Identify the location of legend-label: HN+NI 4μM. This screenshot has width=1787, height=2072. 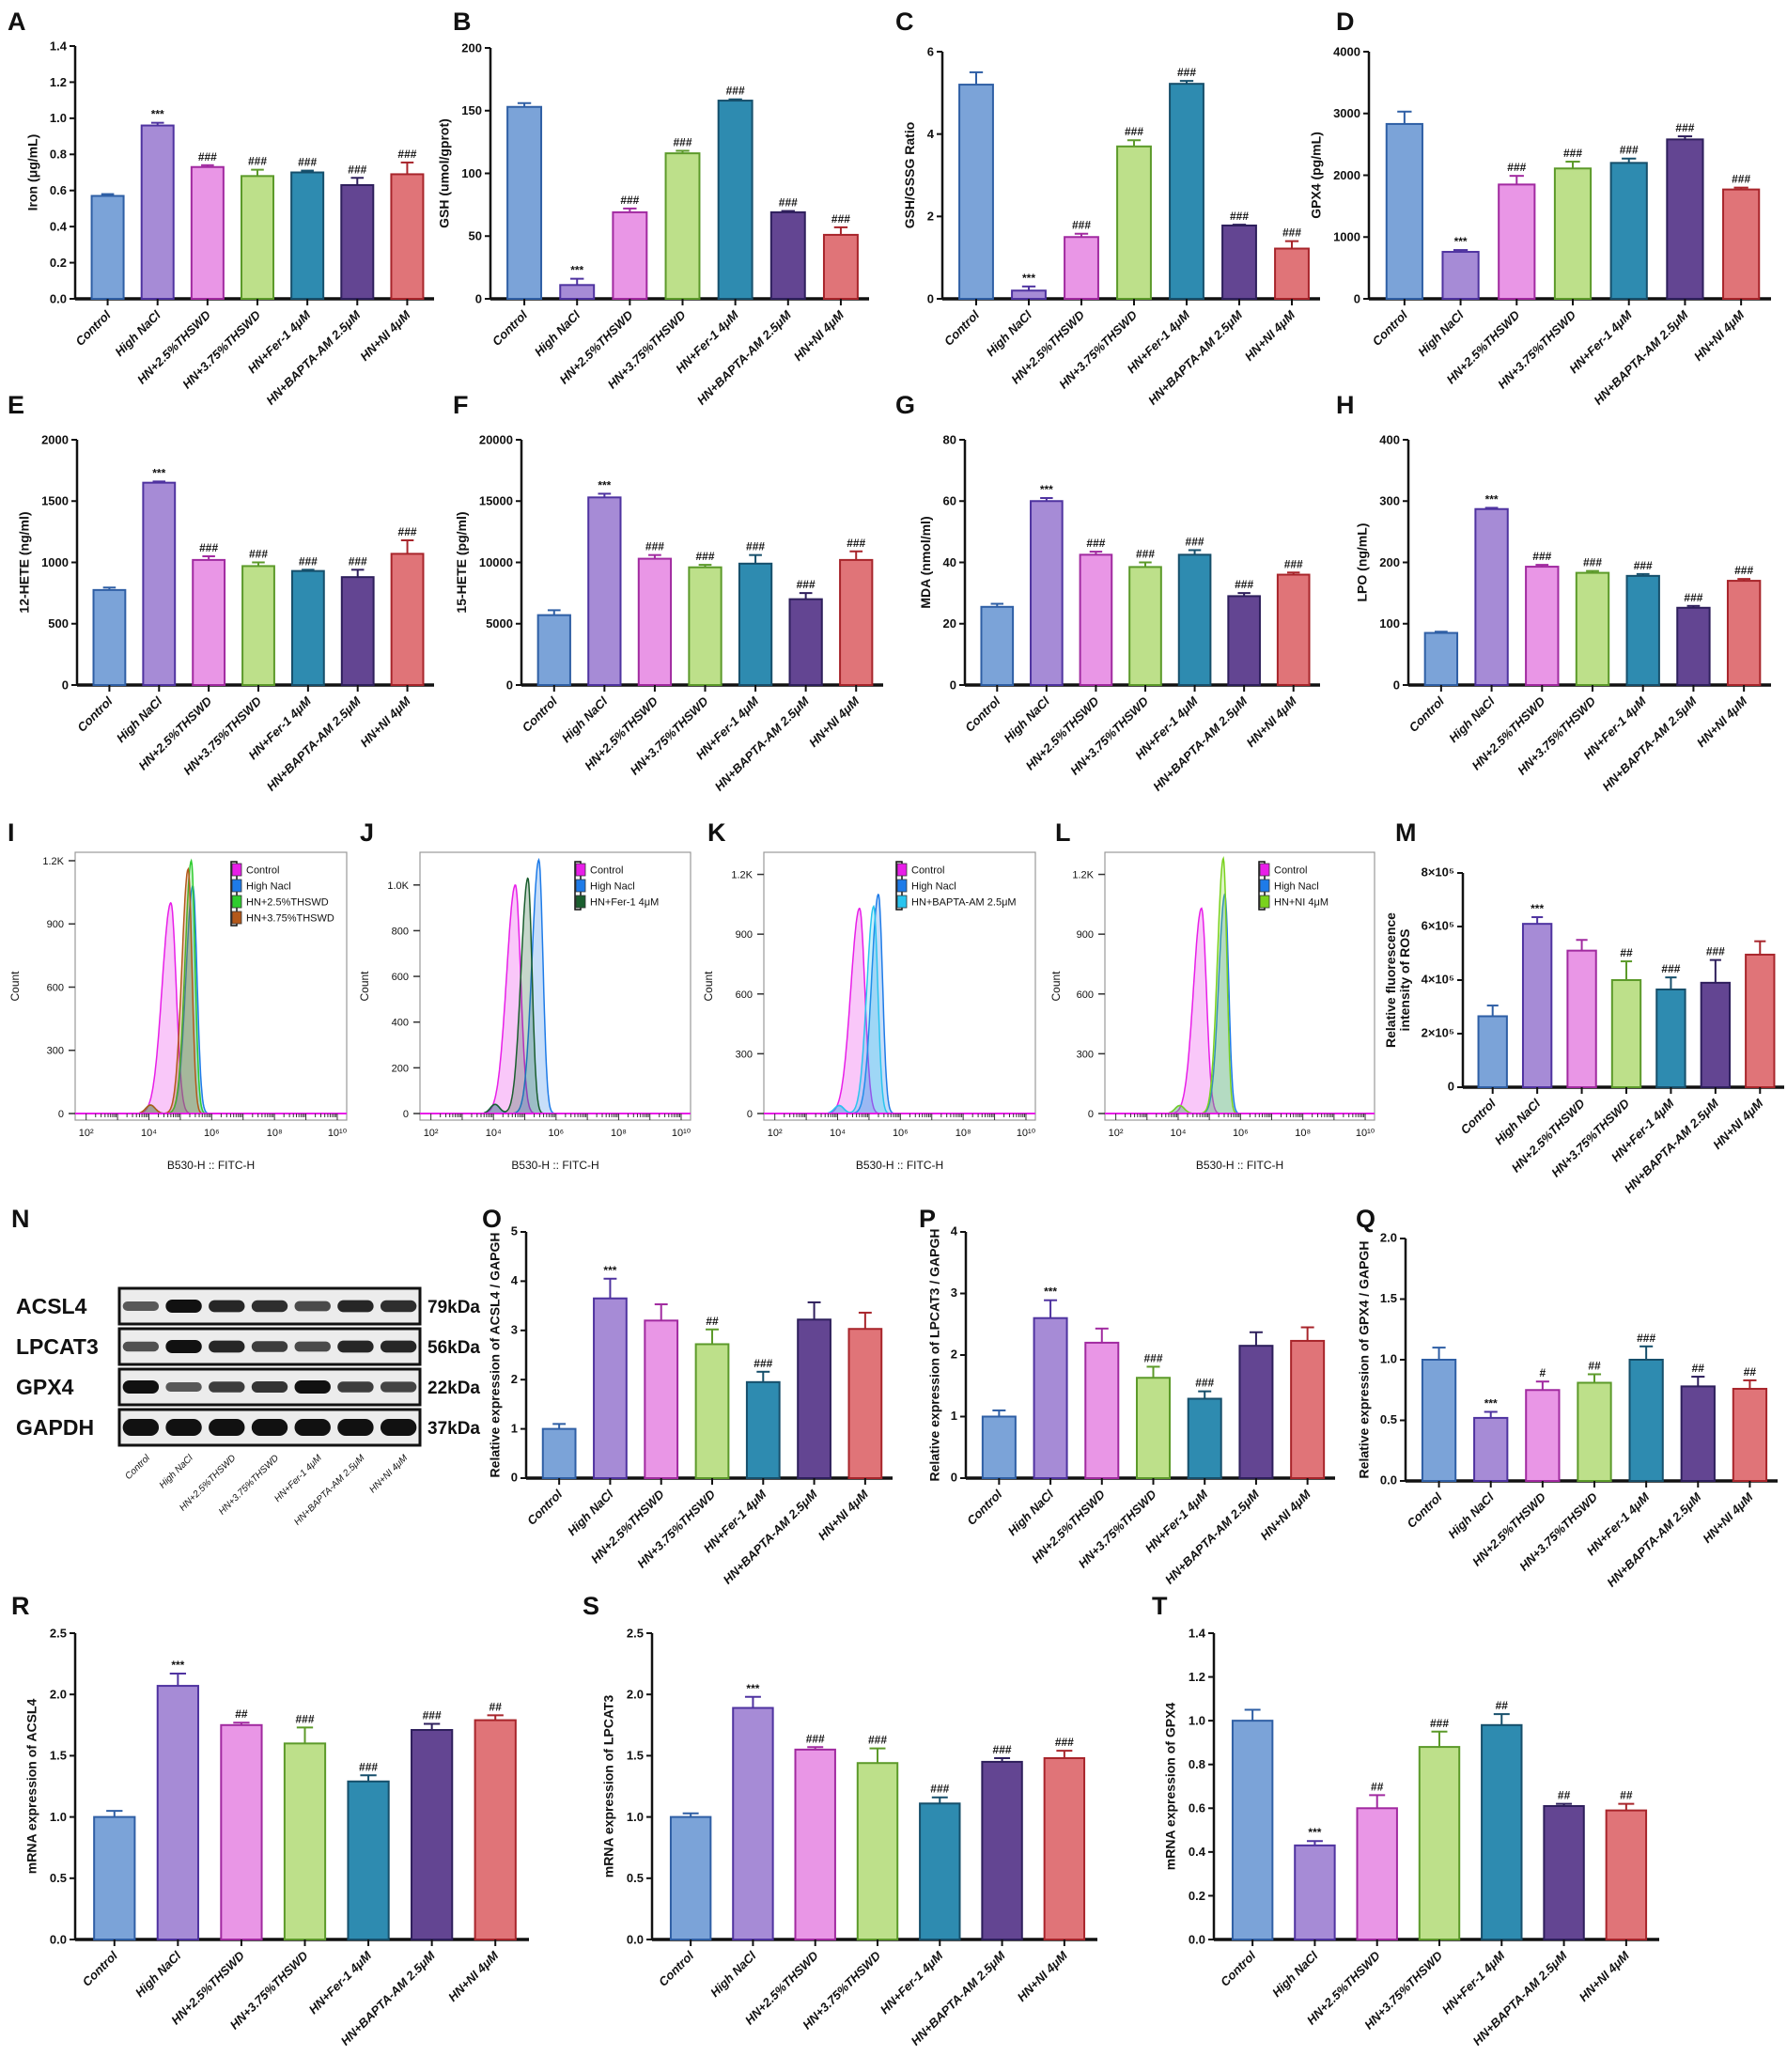
(1302, 903).